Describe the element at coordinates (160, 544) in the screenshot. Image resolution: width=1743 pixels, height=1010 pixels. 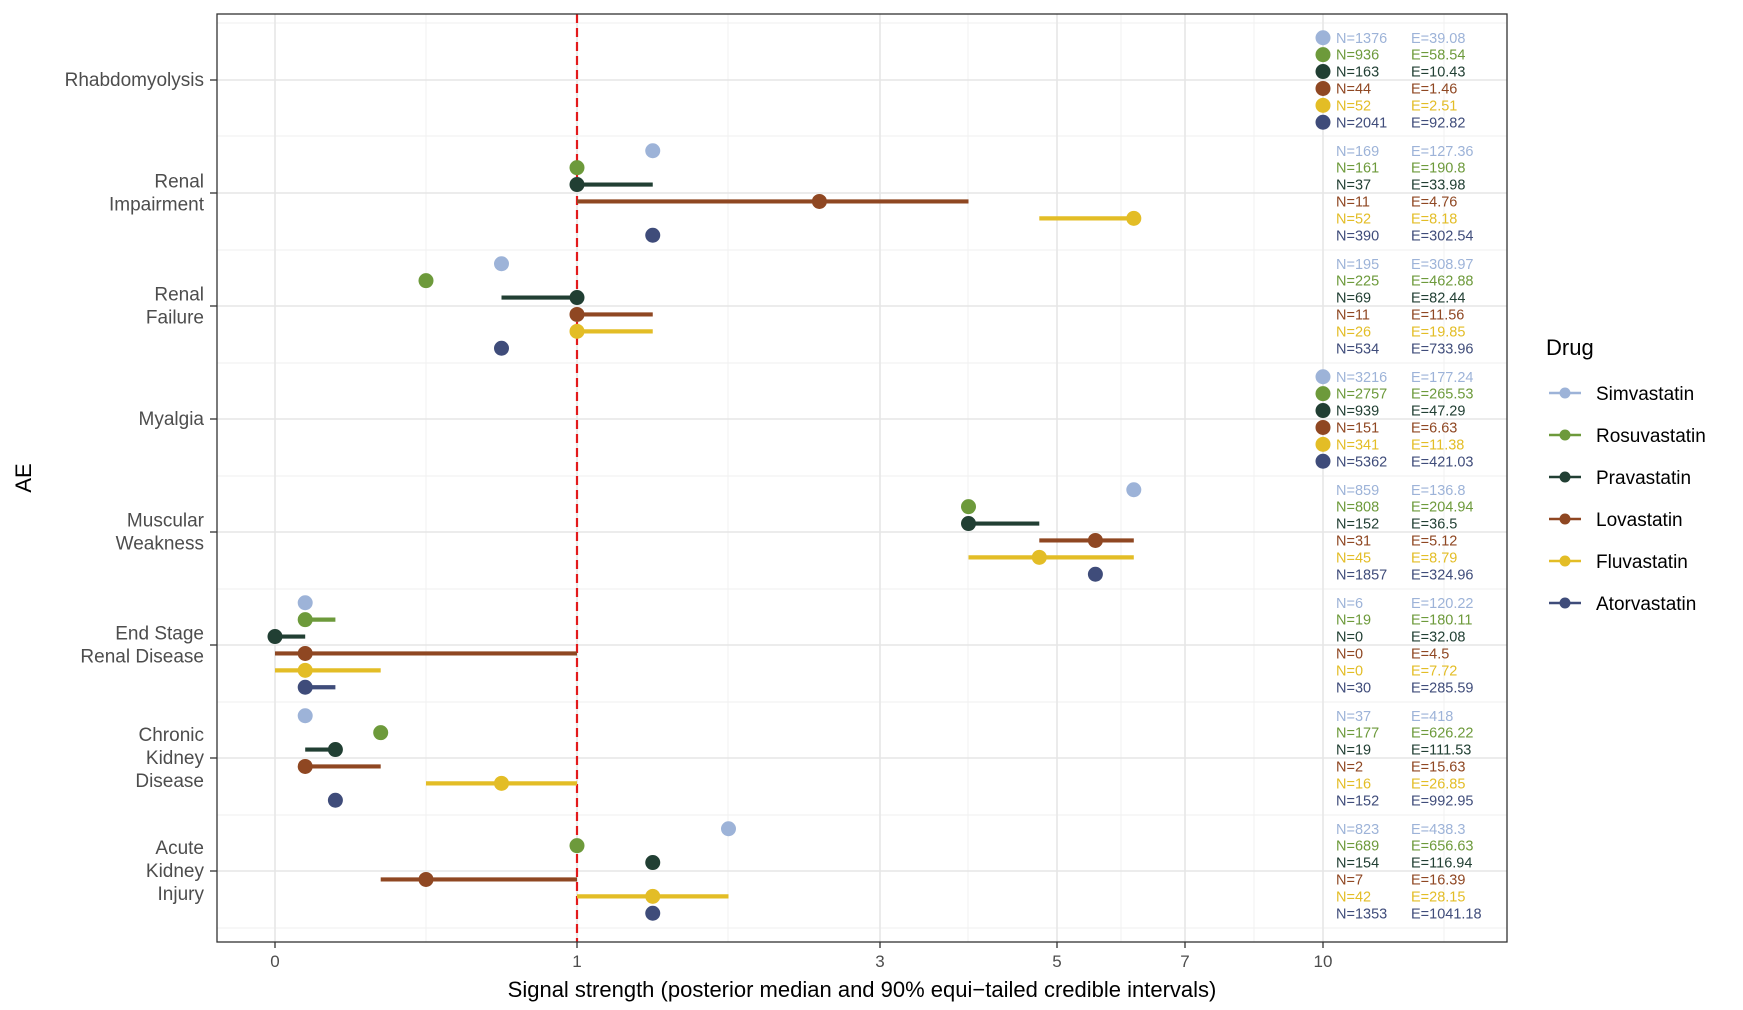
I see `y-tick-label: Weakness` at that location.